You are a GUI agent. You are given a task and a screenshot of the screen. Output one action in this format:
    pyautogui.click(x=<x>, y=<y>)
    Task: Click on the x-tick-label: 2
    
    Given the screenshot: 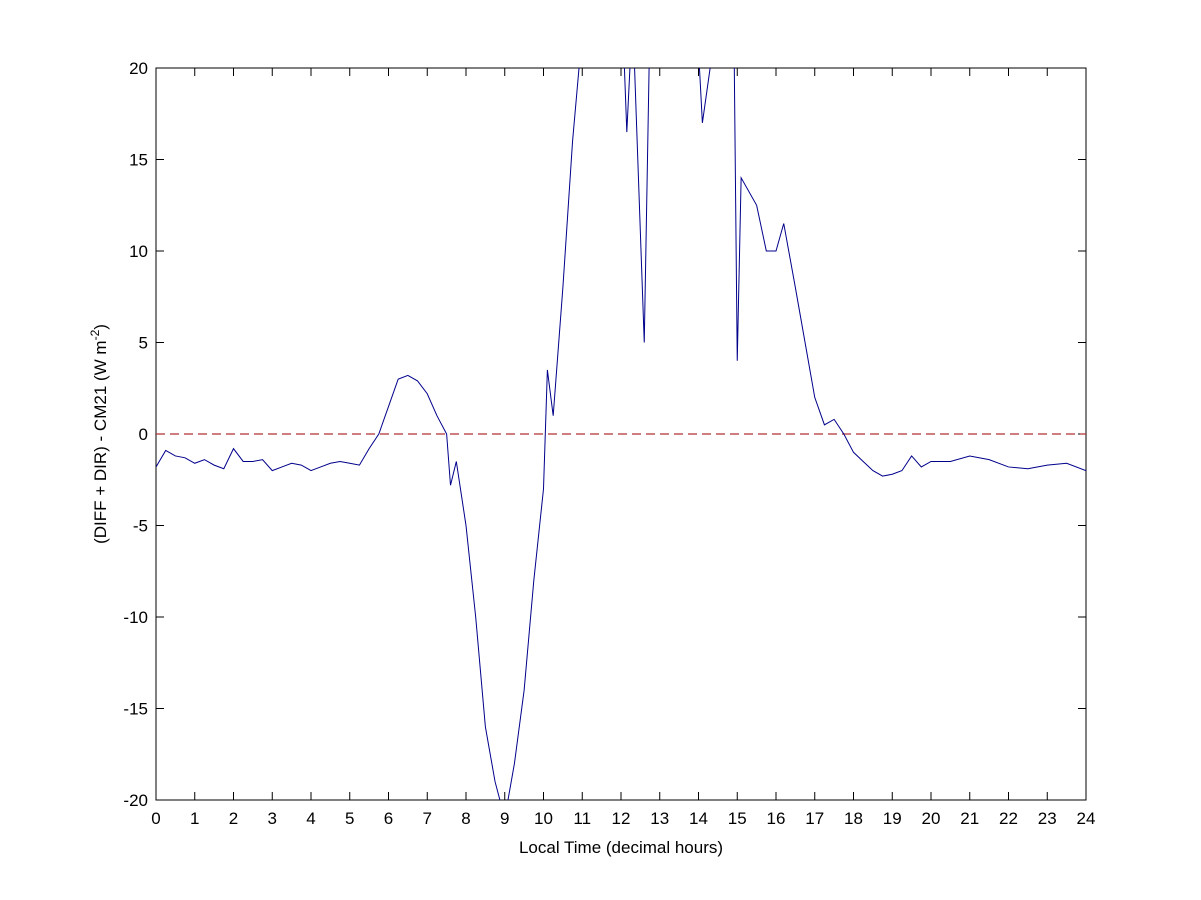 What is the action you would take?
    pyautogui.click(x=233, y=818)
    